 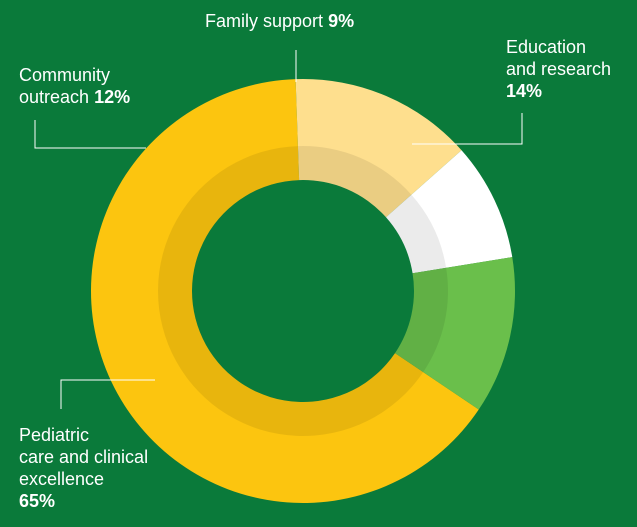 What do you see at coordinates (421, 320) in the screenshot?
I see `slice-community-outreach-inner-ring` at bounding box center [421, 320].